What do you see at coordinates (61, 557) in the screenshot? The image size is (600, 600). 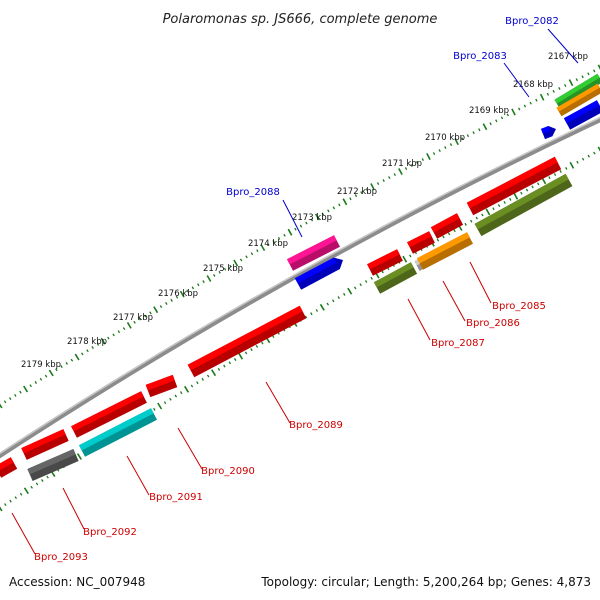 I see `gene-label: Bpro_2093` at bounding box center [61, 557].